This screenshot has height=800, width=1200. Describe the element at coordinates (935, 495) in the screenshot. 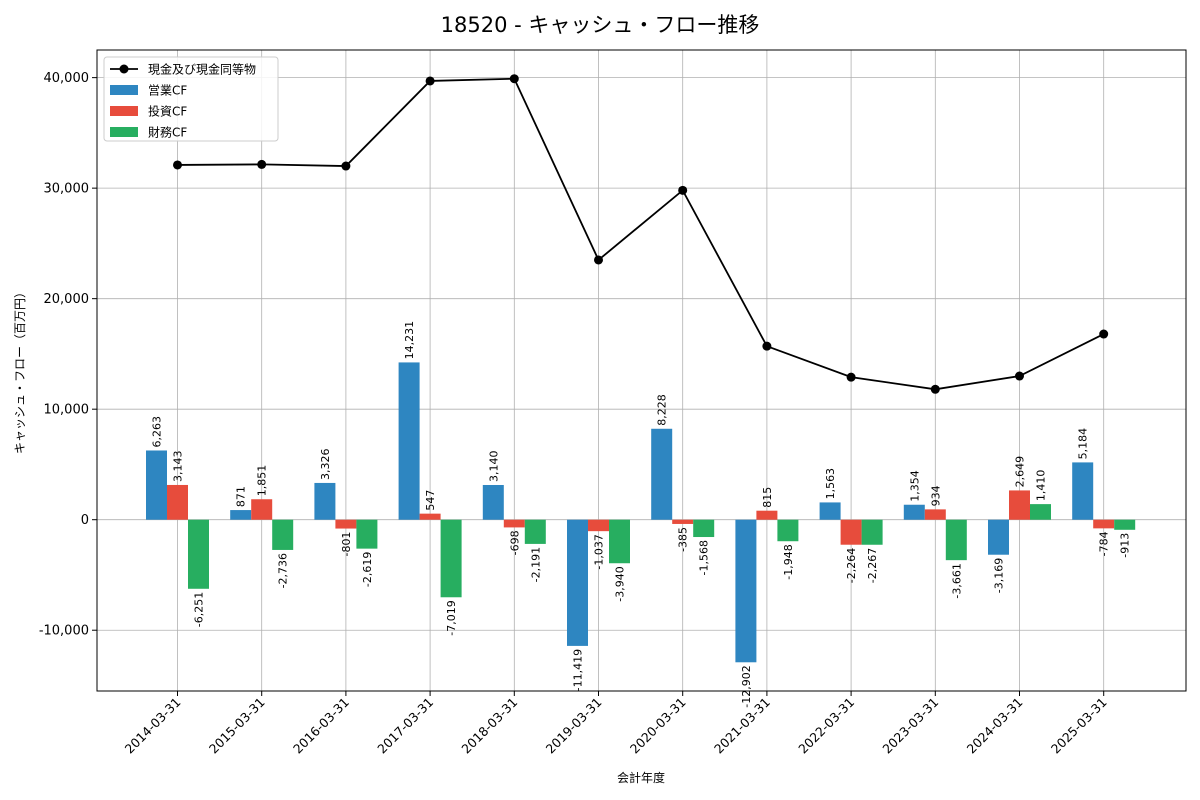

I see `data-label: 934` at that location.